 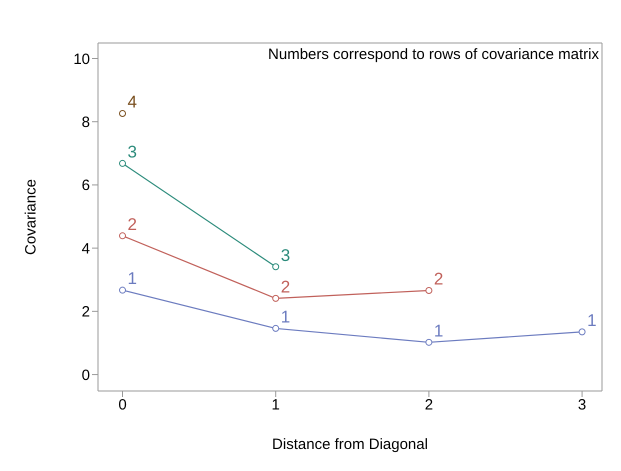 I want to click on y-tick-label: 0, so click(x=86, y=375).